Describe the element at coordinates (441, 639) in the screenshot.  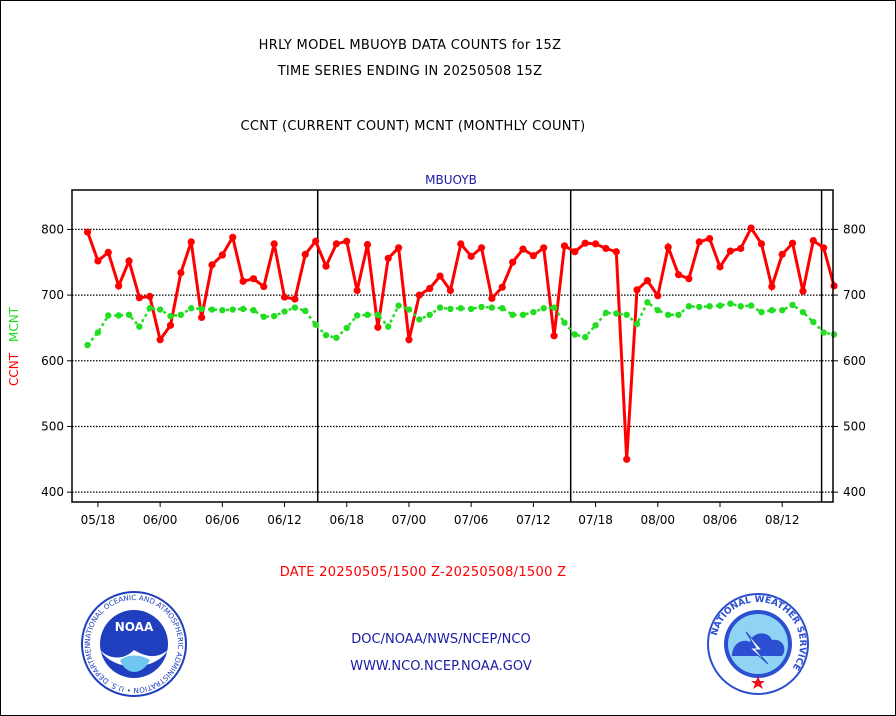
I see `org-path-link: DOC/NOAA/NWS/NCEP/NCO` at that location.